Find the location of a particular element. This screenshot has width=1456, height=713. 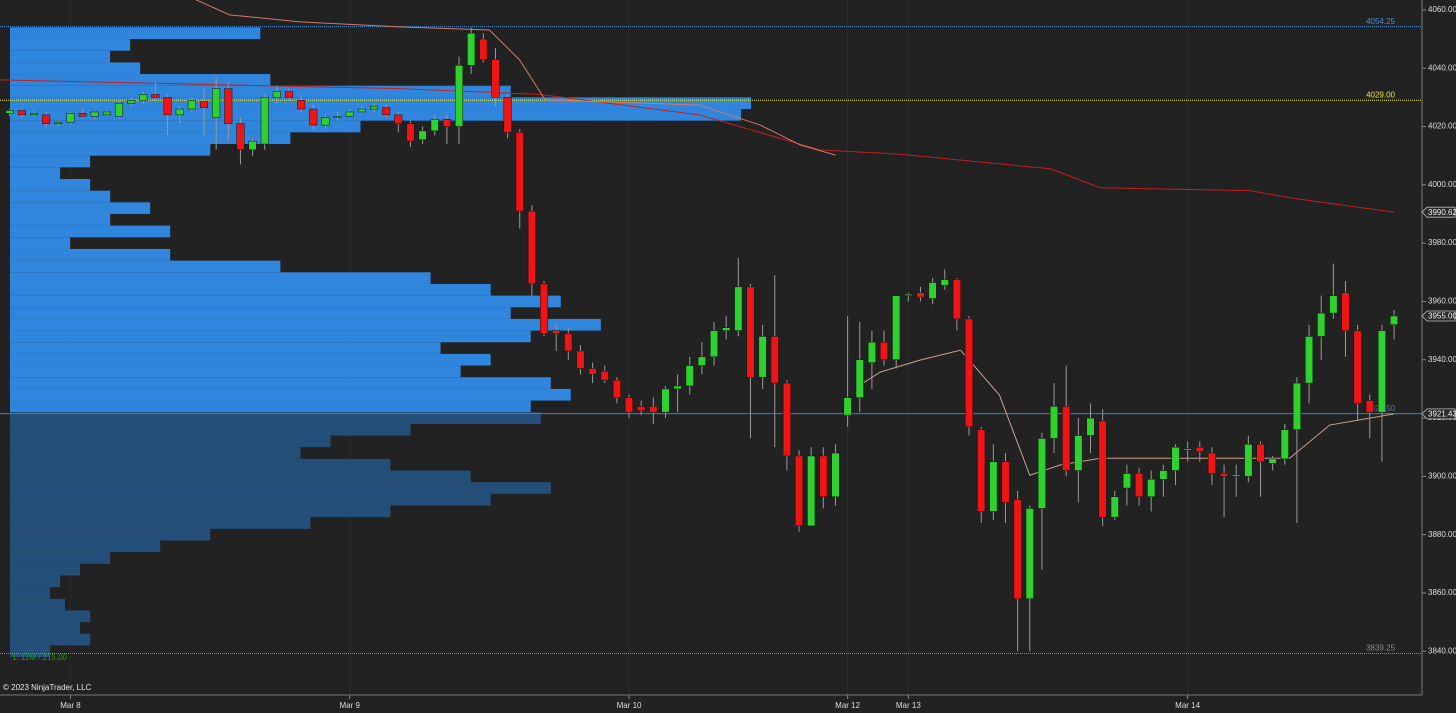

price-flag-label: 3955.00 is located at coordinates (1442, 316).